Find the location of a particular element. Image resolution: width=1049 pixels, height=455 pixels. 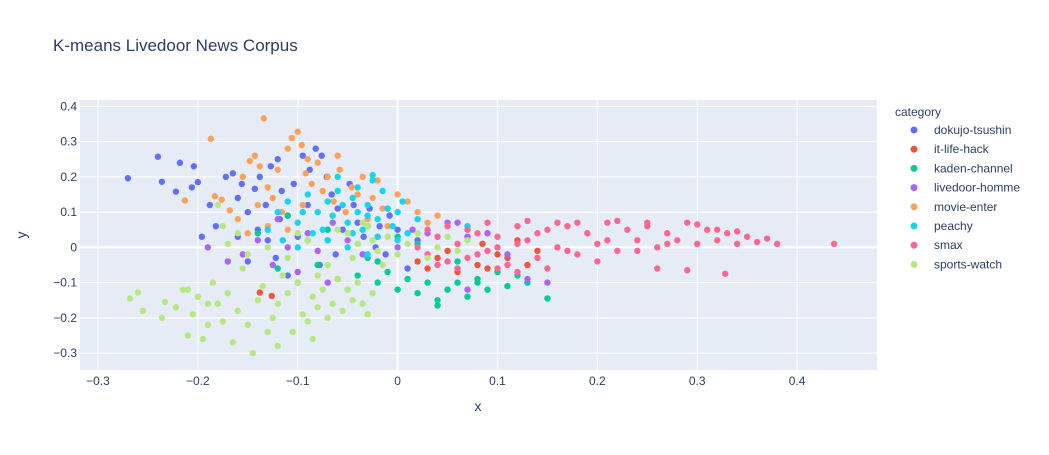

legend-item-dokujo-tsushin: dokujo-tsushin is located at coordinates (961, 130).